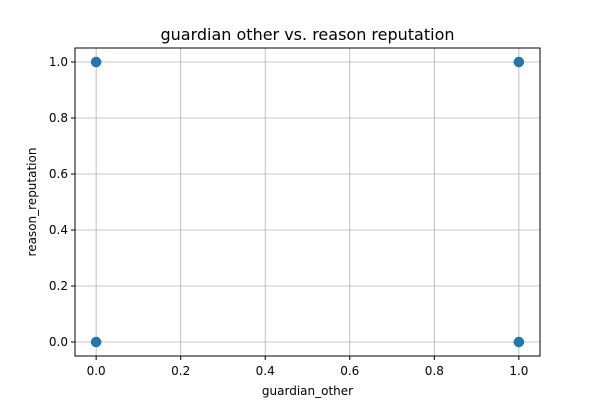 The width and height of the screenshot is (600, 400). Describe the element at coordinates (58, 342) in the screenshot. I see `y-tick-label: 0.0` at that location.